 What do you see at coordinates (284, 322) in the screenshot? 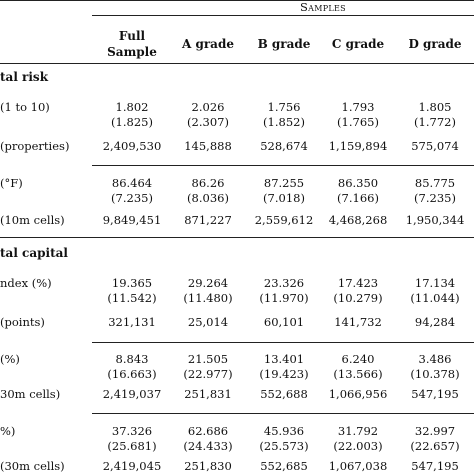
I see `table-cell: 60,101` at bounding box center [284, 322].